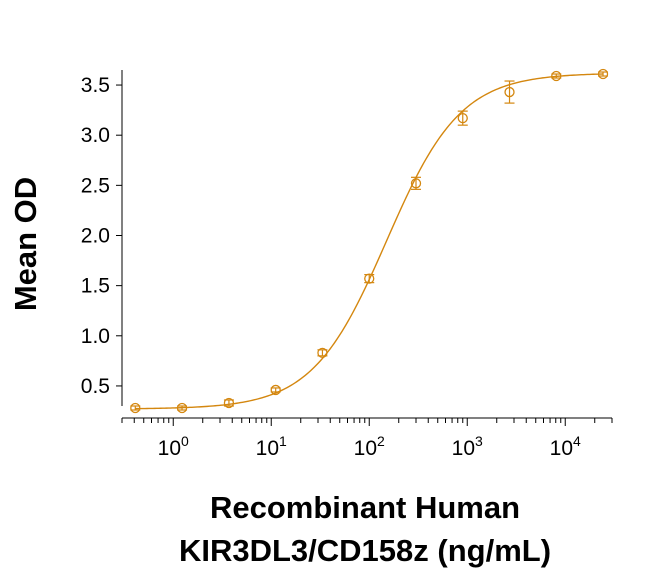 This screenshot has width=650, height=577. What do you see at coordinates (95, 286) in the screenshot?
I see `y-tick-label: 1.5` at bounding box center [95, 286].